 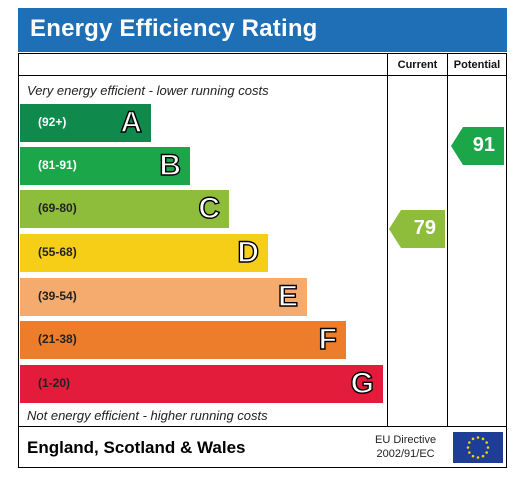 I want to click on band-range: (1-20), so click(x=54, y=383).